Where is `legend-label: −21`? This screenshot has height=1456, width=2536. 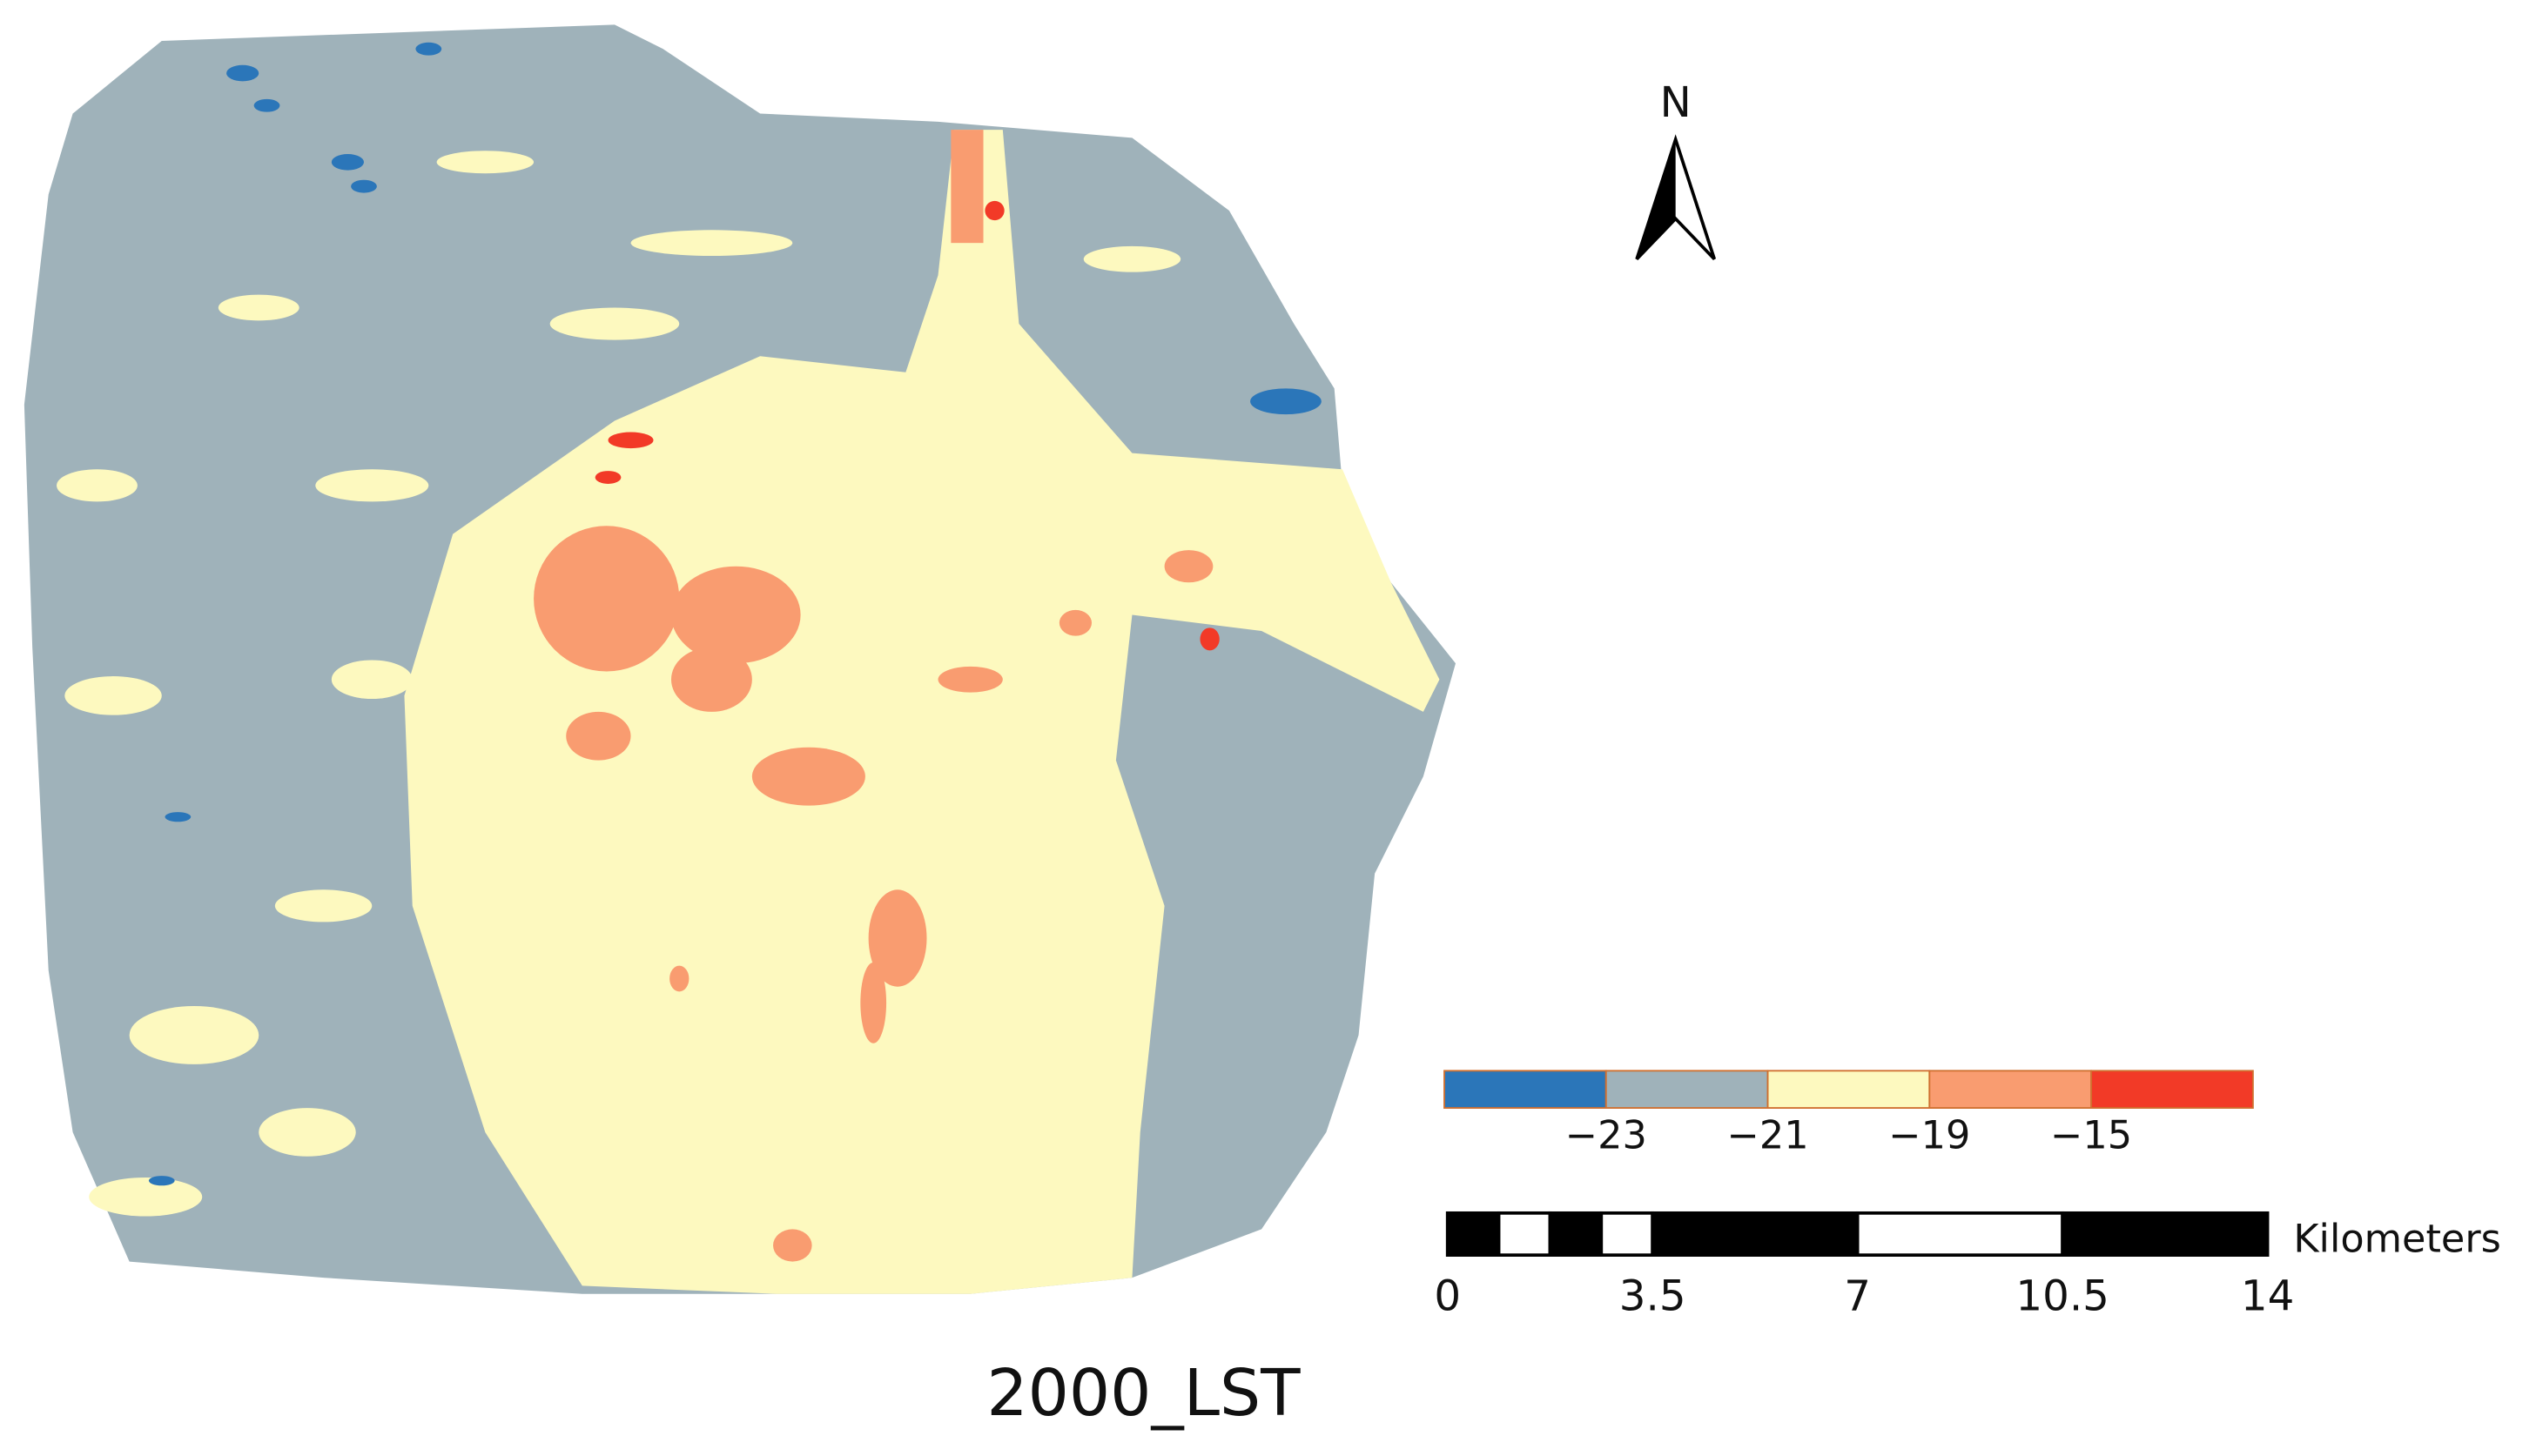 legend-label: −21 is located at coordinates (1768, 1135).